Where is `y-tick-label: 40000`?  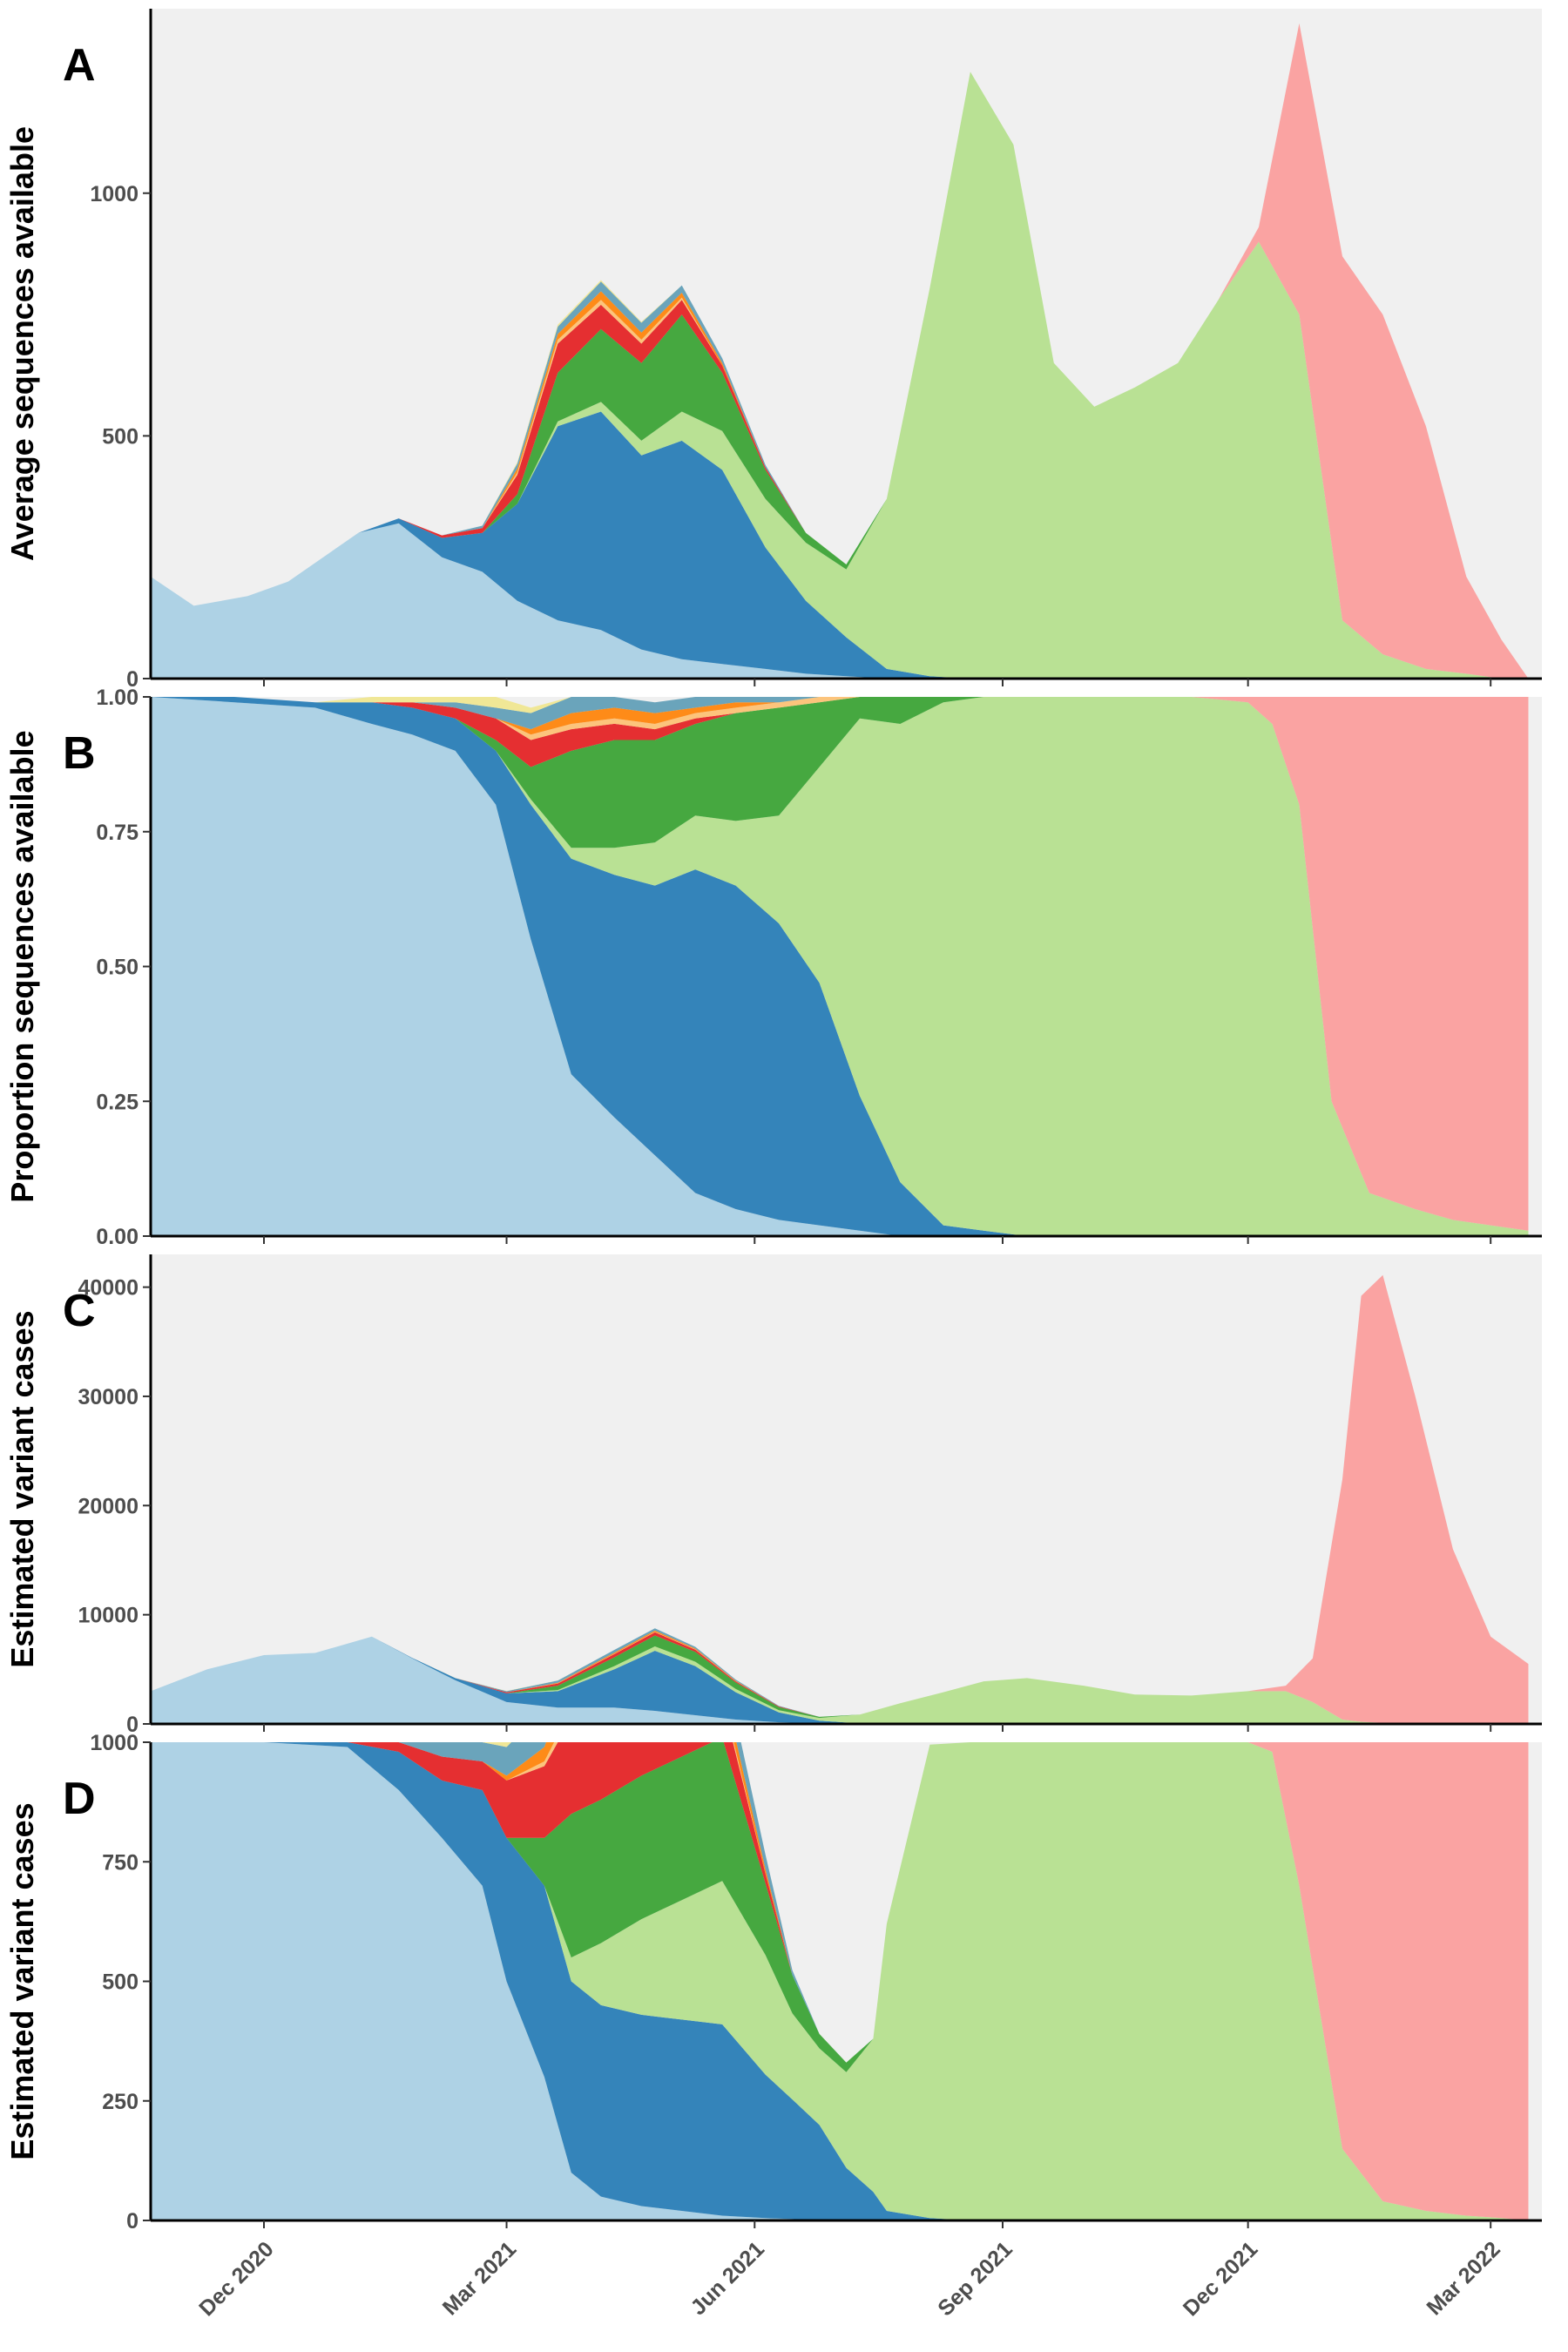
y-tick-label: 40000 is located at coordinates (109, 1289).